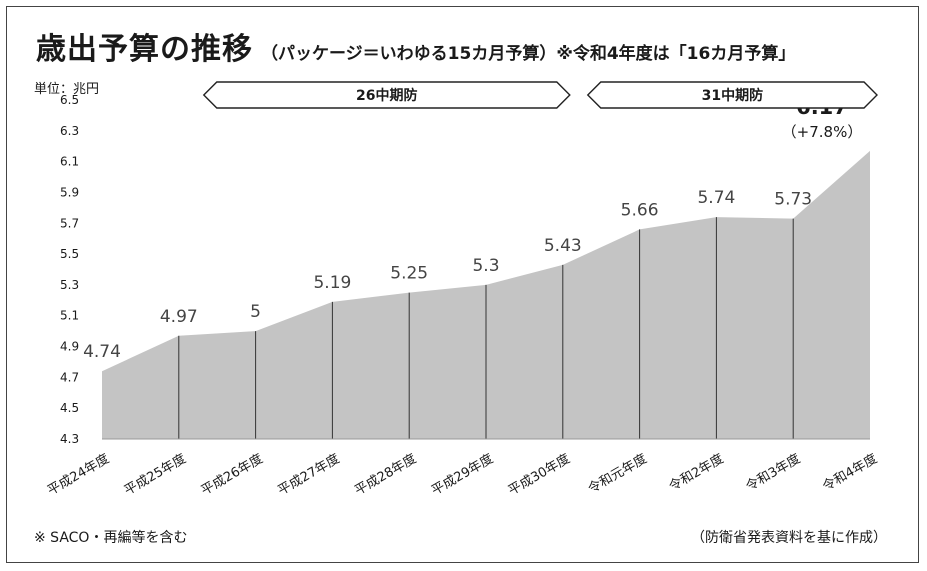 The height and width of the screenshot is (571, 927). I want to click on period-label: 26中期防, so click(386, 95).